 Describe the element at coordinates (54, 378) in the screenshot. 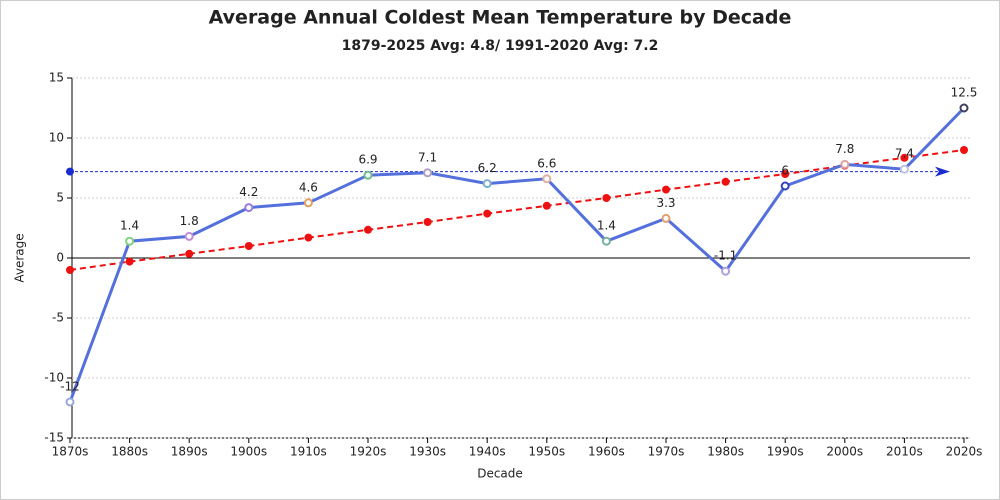

I see `y-tick-label: -10` at that location.